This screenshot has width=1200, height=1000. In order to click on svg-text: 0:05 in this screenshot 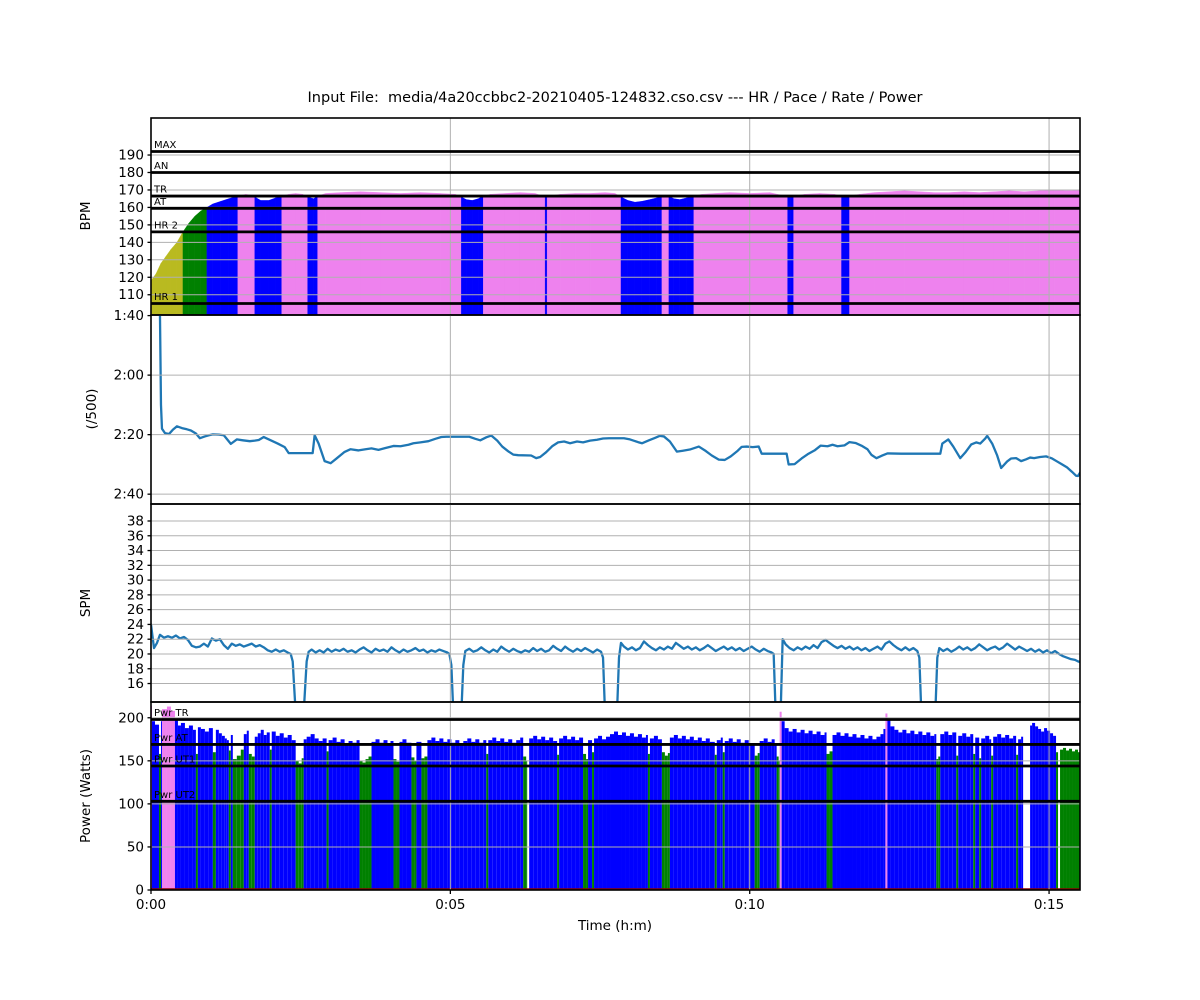, I will do `click(450, 905)`.